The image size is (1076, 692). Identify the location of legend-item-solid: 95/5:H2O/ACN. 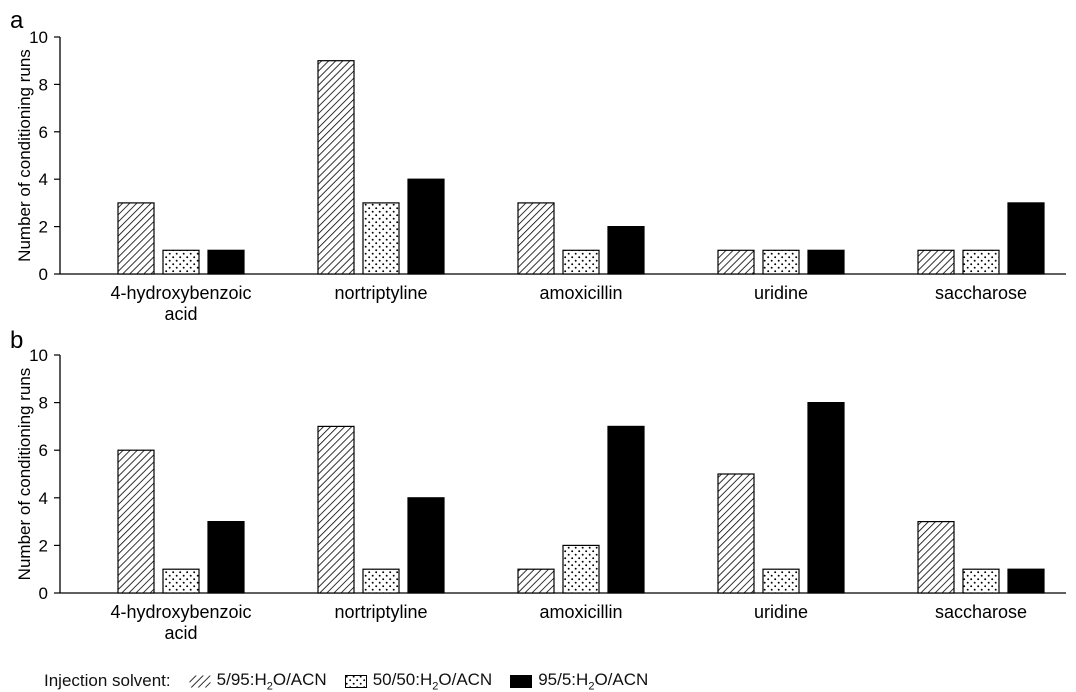
(579, 681).